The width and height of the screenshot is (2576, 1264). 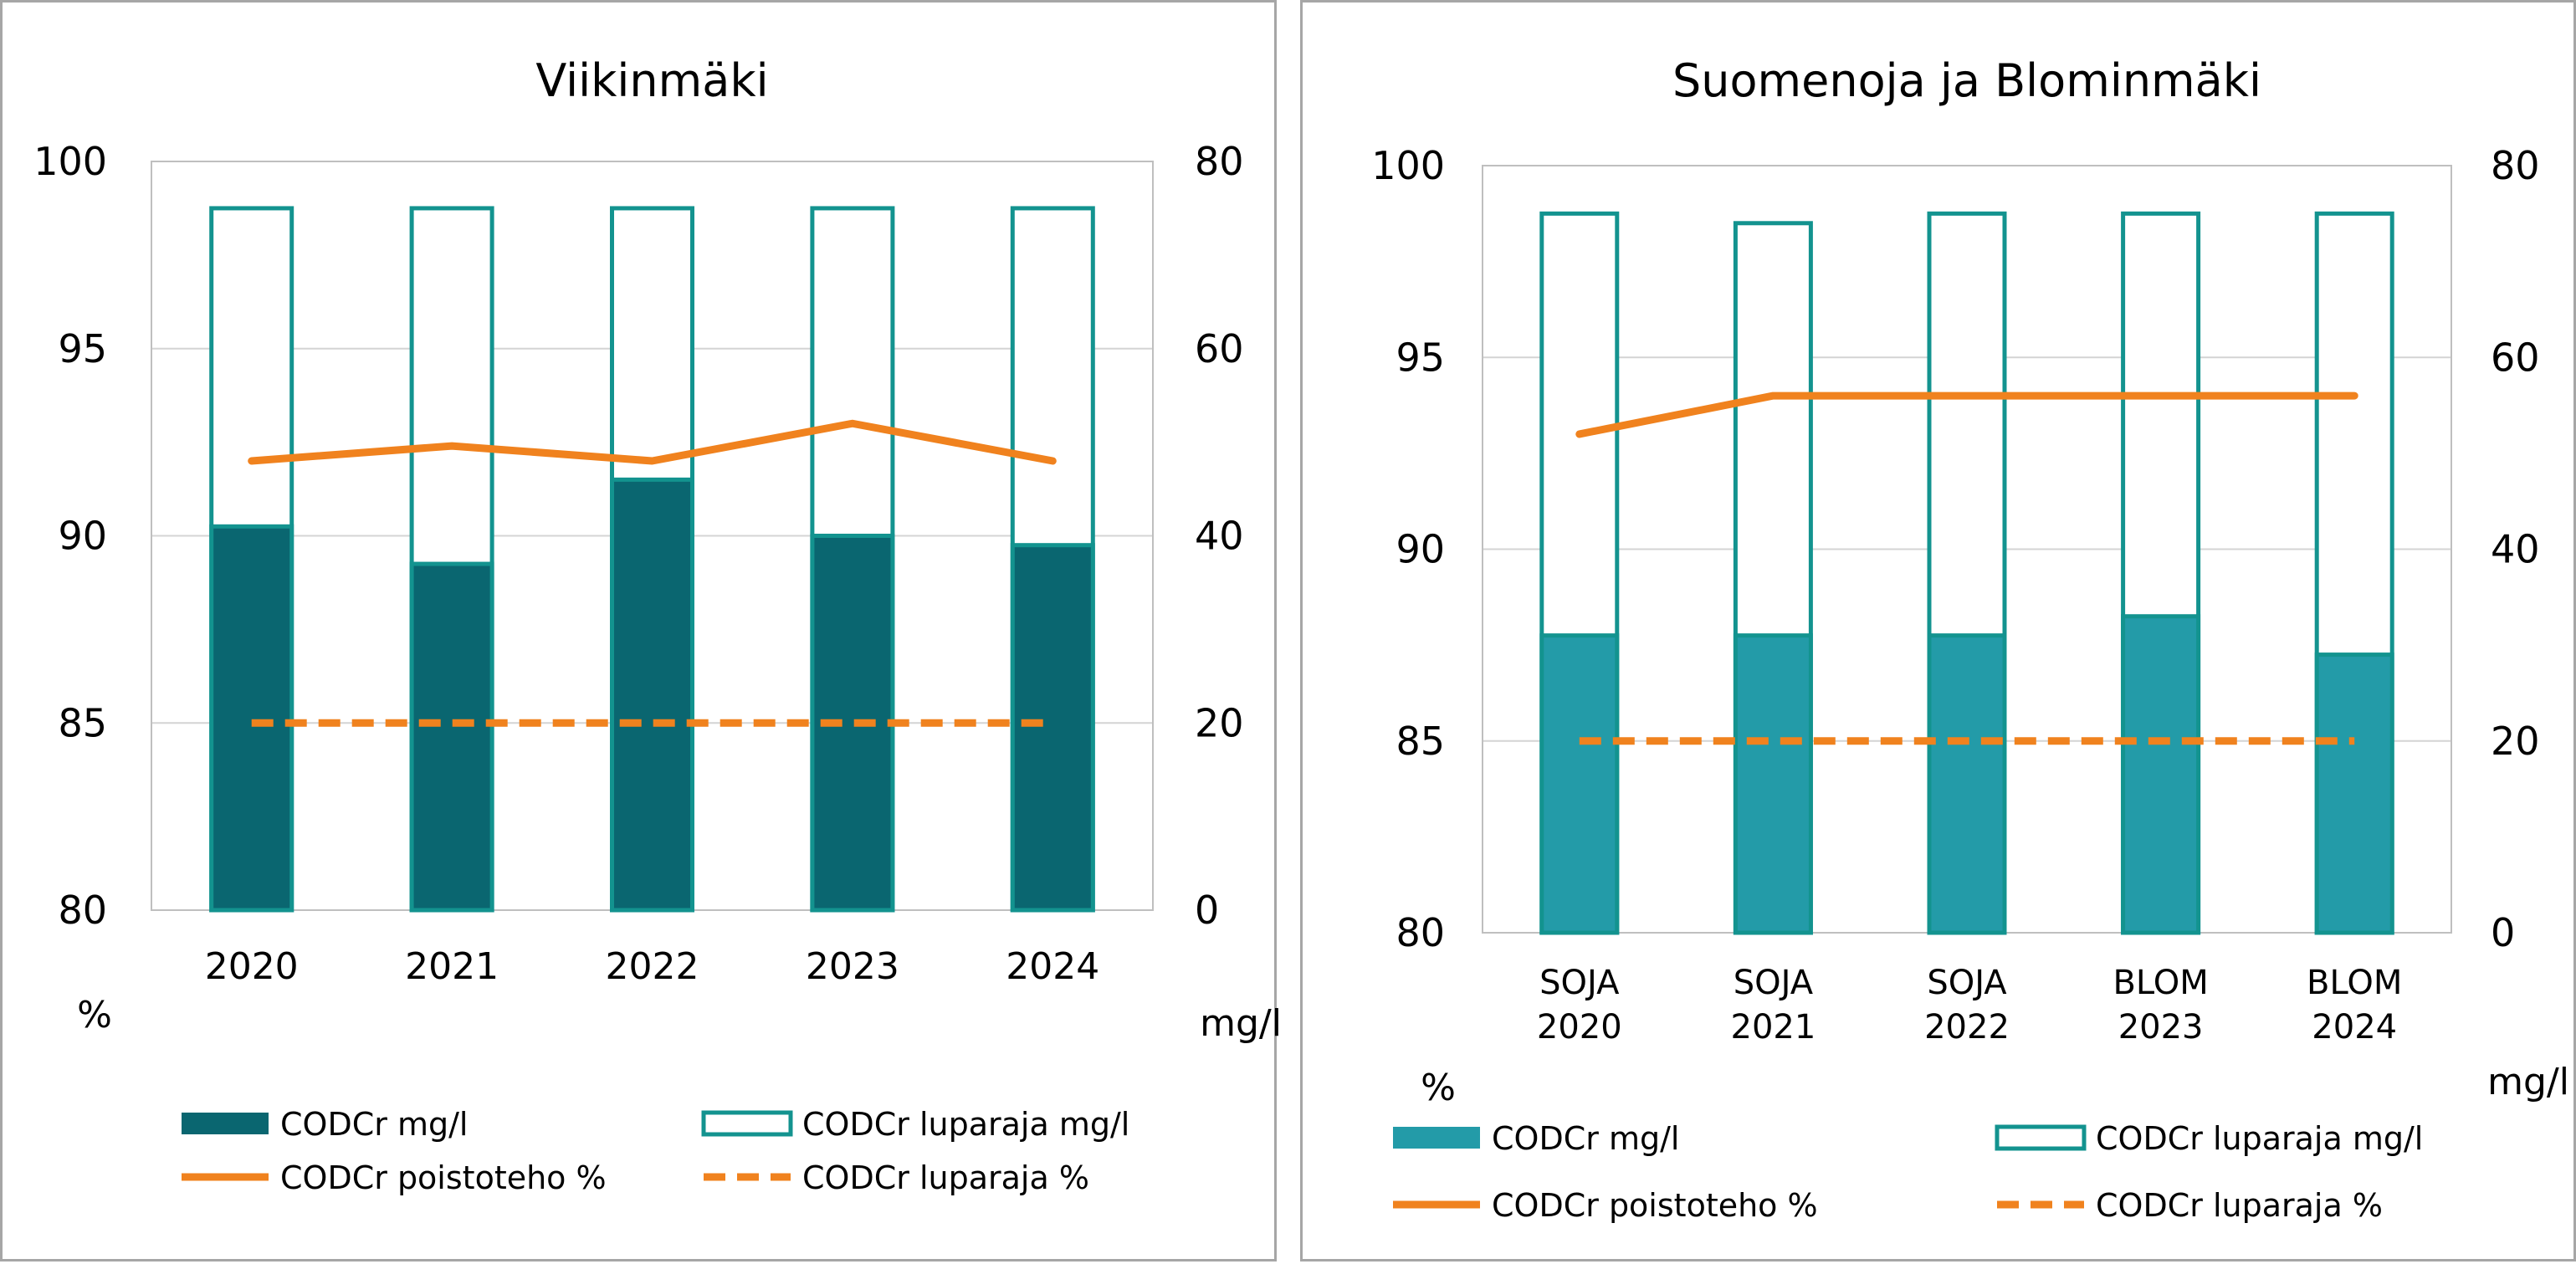 I want to click on chart-title: Viikinmäki, so click(x=652, y=81).